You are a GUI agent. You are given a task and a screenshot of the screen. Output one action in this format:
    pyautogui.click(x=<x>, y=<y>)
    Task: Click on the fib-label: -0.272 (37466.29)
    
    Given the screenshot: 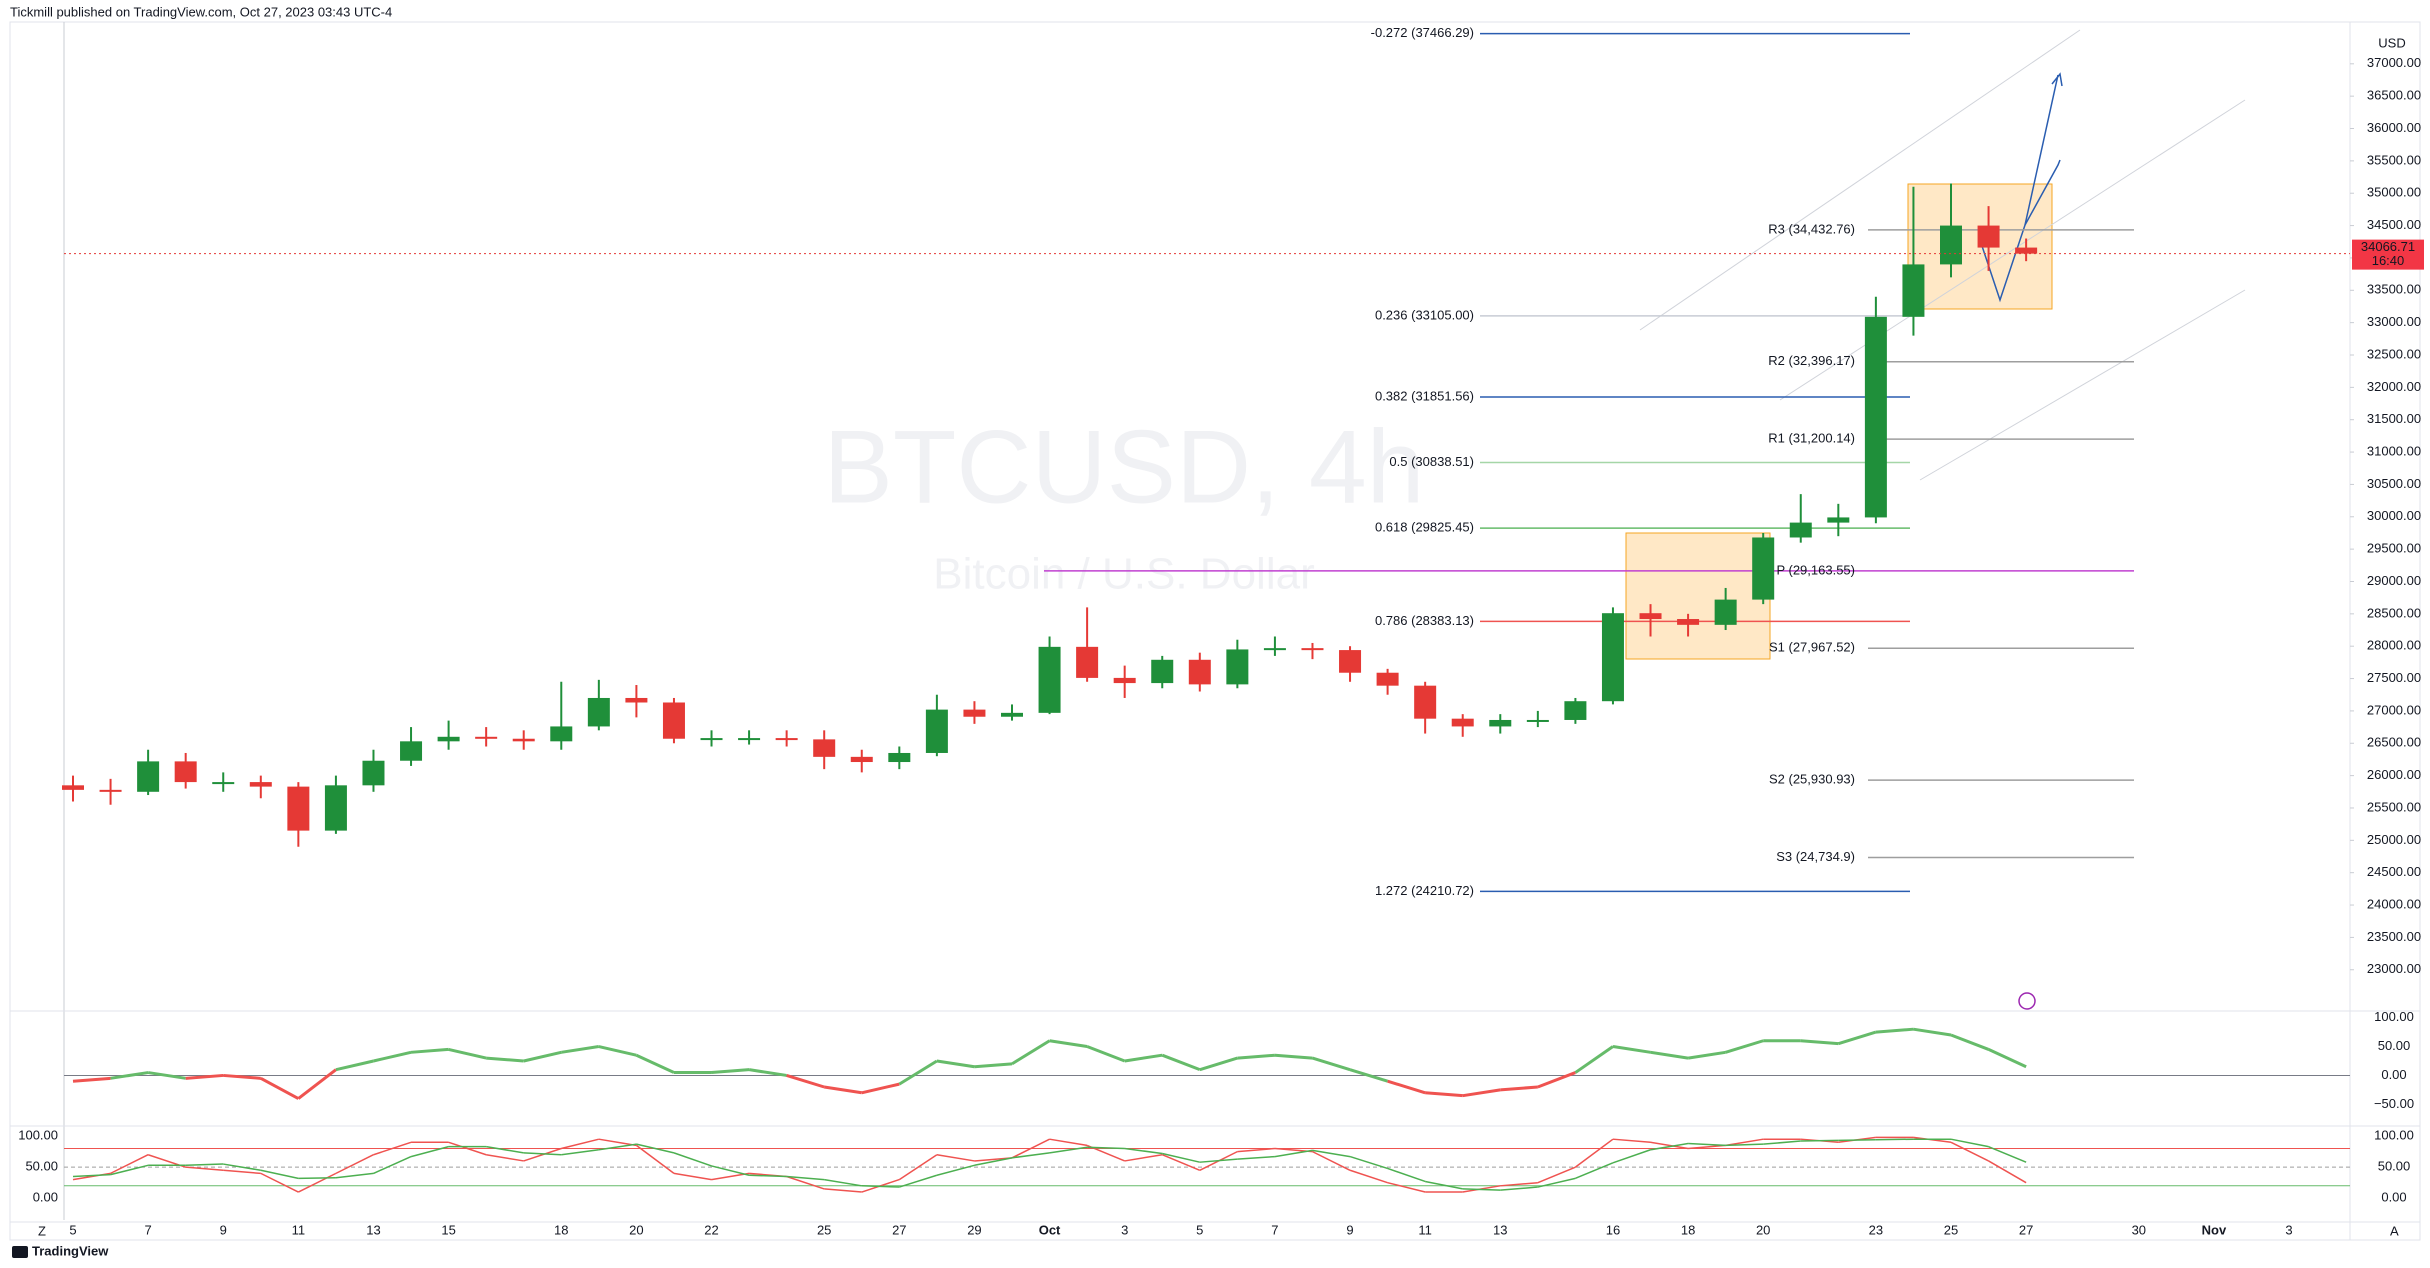 What is the action you would take?
    pyautogui.click(x=1422, y=32)
    